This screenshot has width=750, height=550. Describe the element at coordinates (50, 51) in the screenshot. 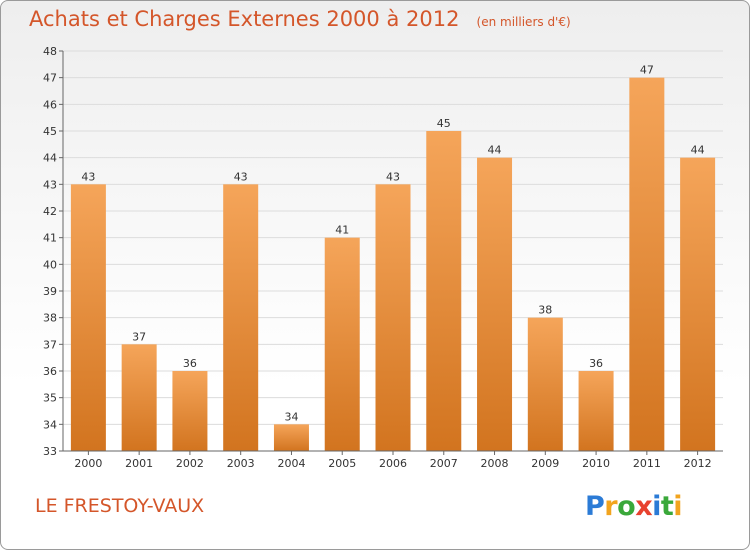

I see `y-tick-label: 48` at that location.